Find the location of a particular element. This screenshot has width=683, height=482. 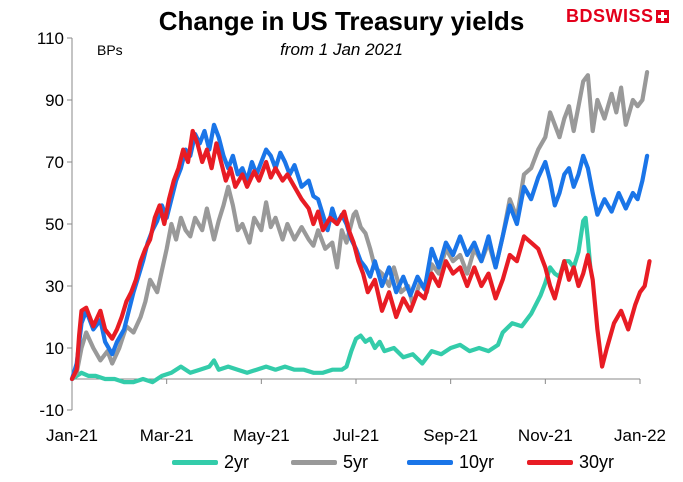

legend-label: 5yr is located at coordinates (356, 462).